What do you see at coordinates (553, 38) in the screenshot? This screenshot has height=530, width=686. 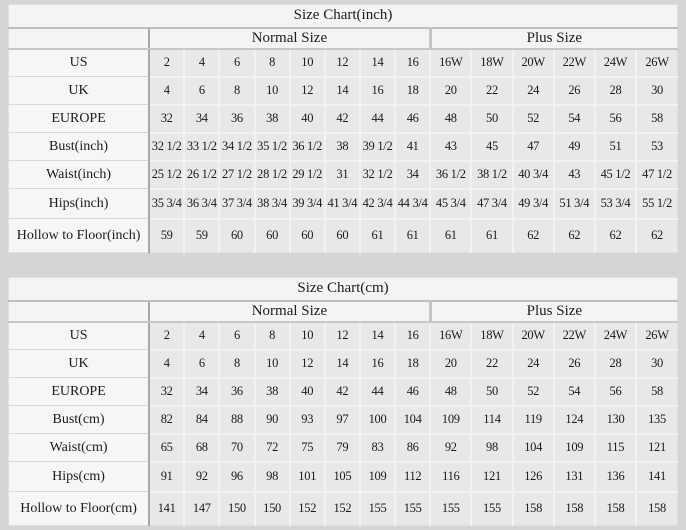 I see `plus-size-header: Plus Size` at bounding box center [553, 38].